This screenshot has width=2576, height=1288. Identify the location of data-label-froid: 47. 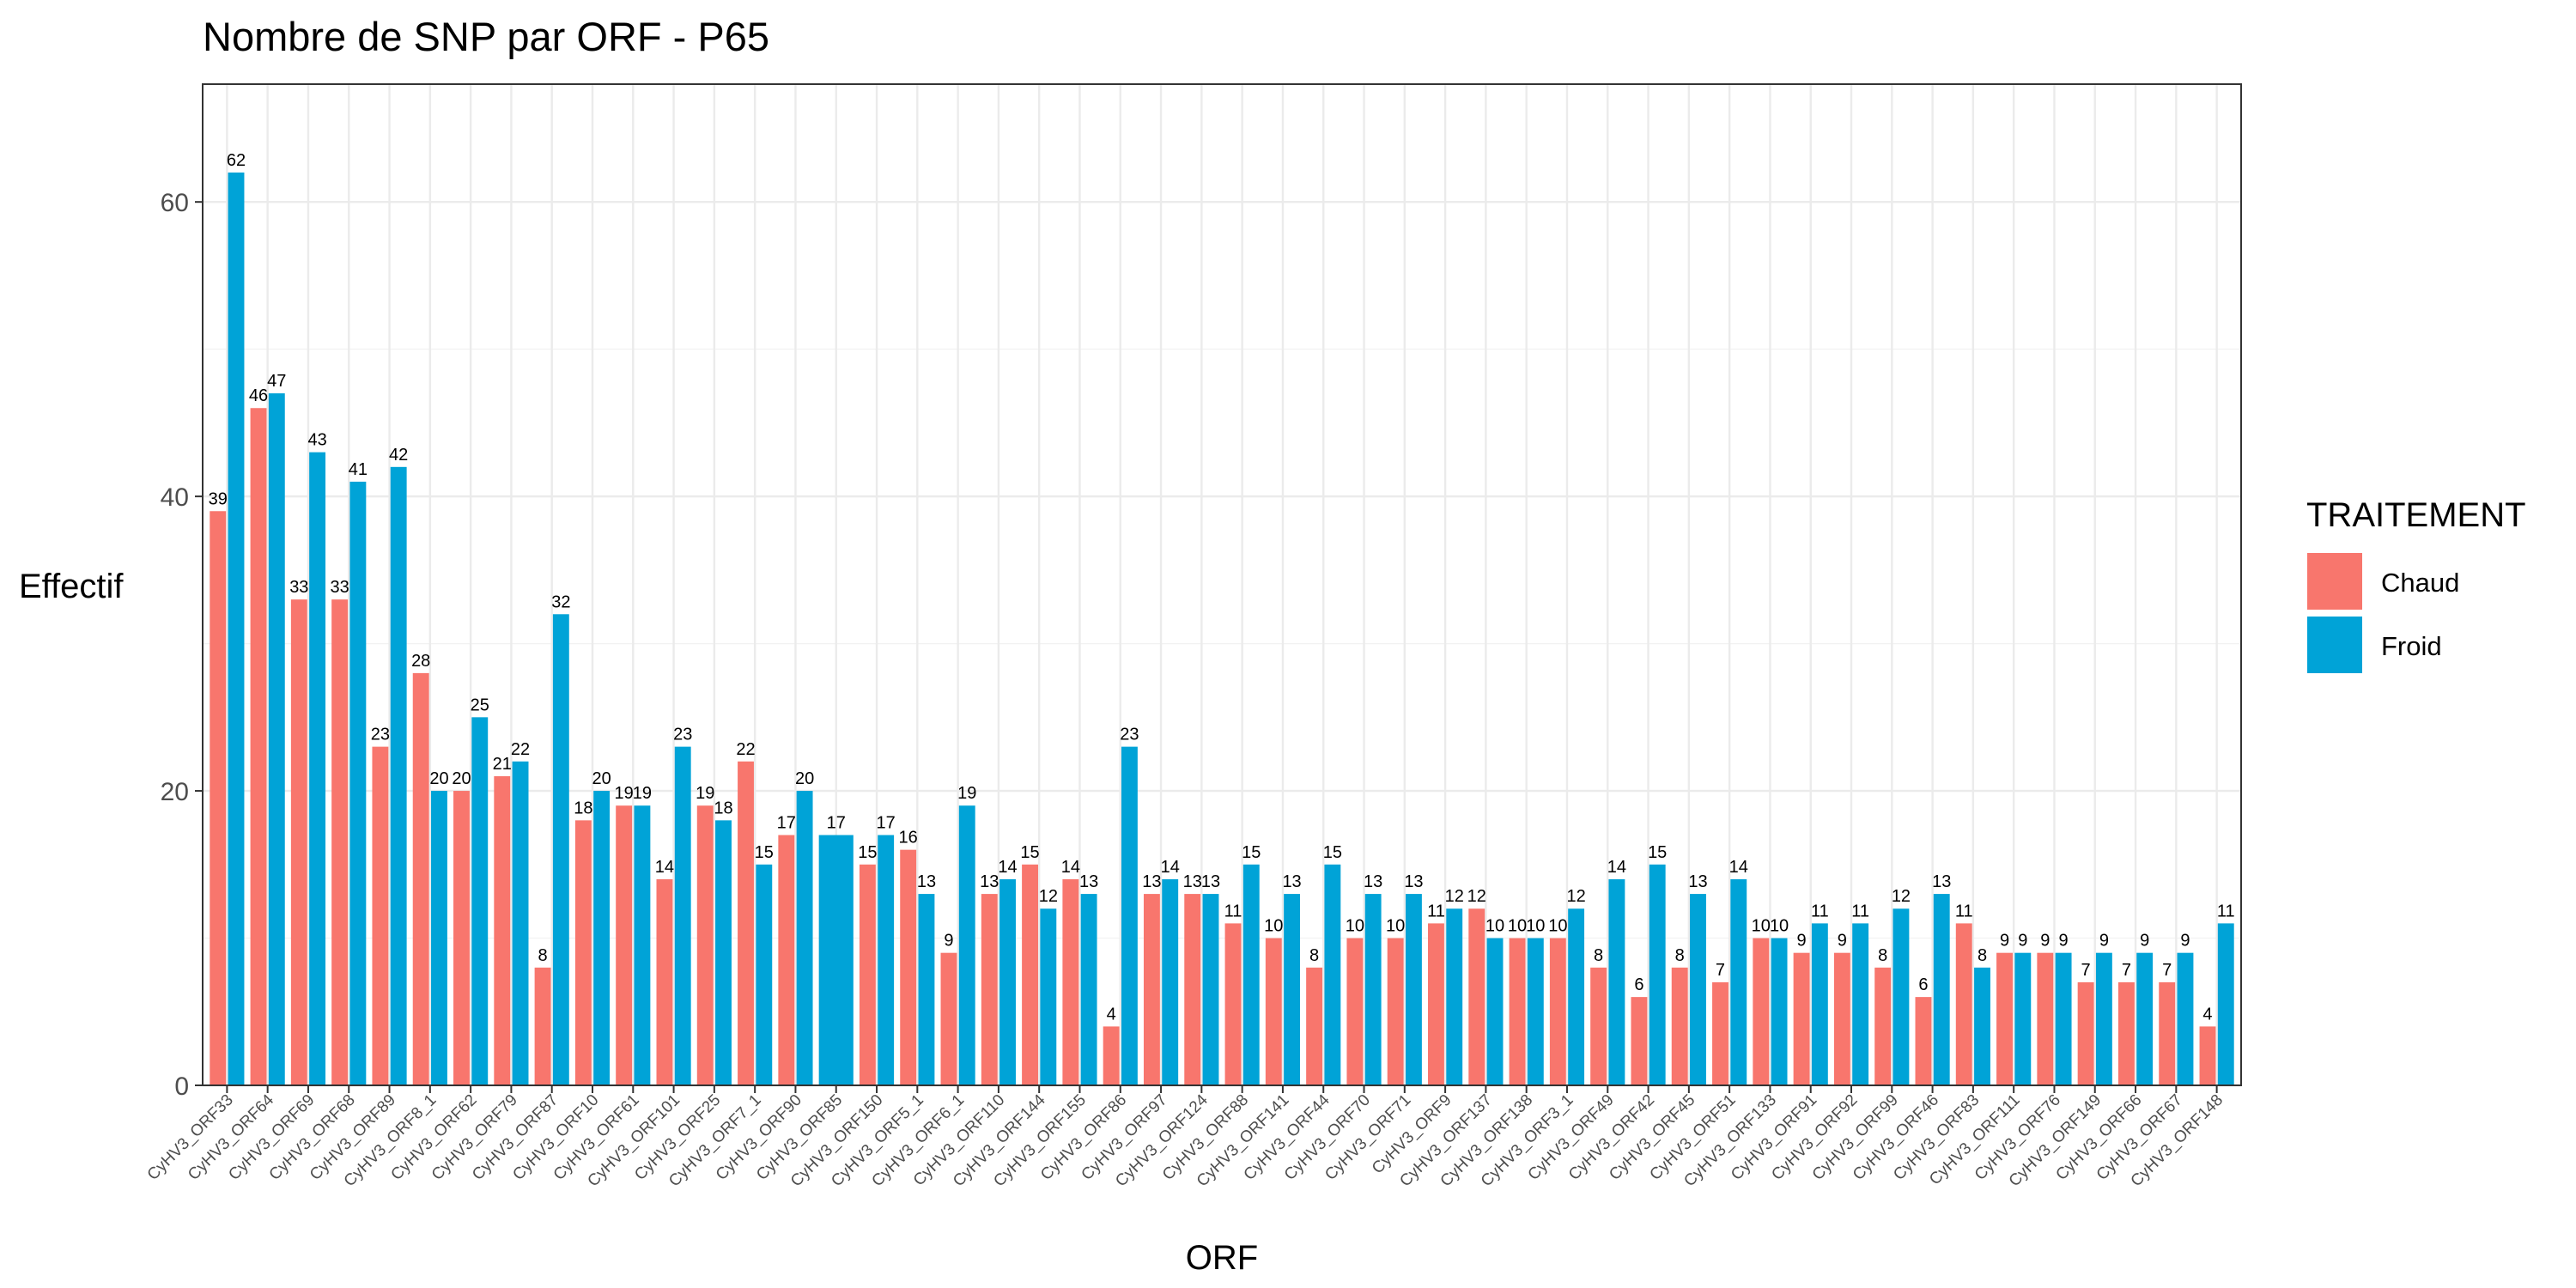
(276, 381).